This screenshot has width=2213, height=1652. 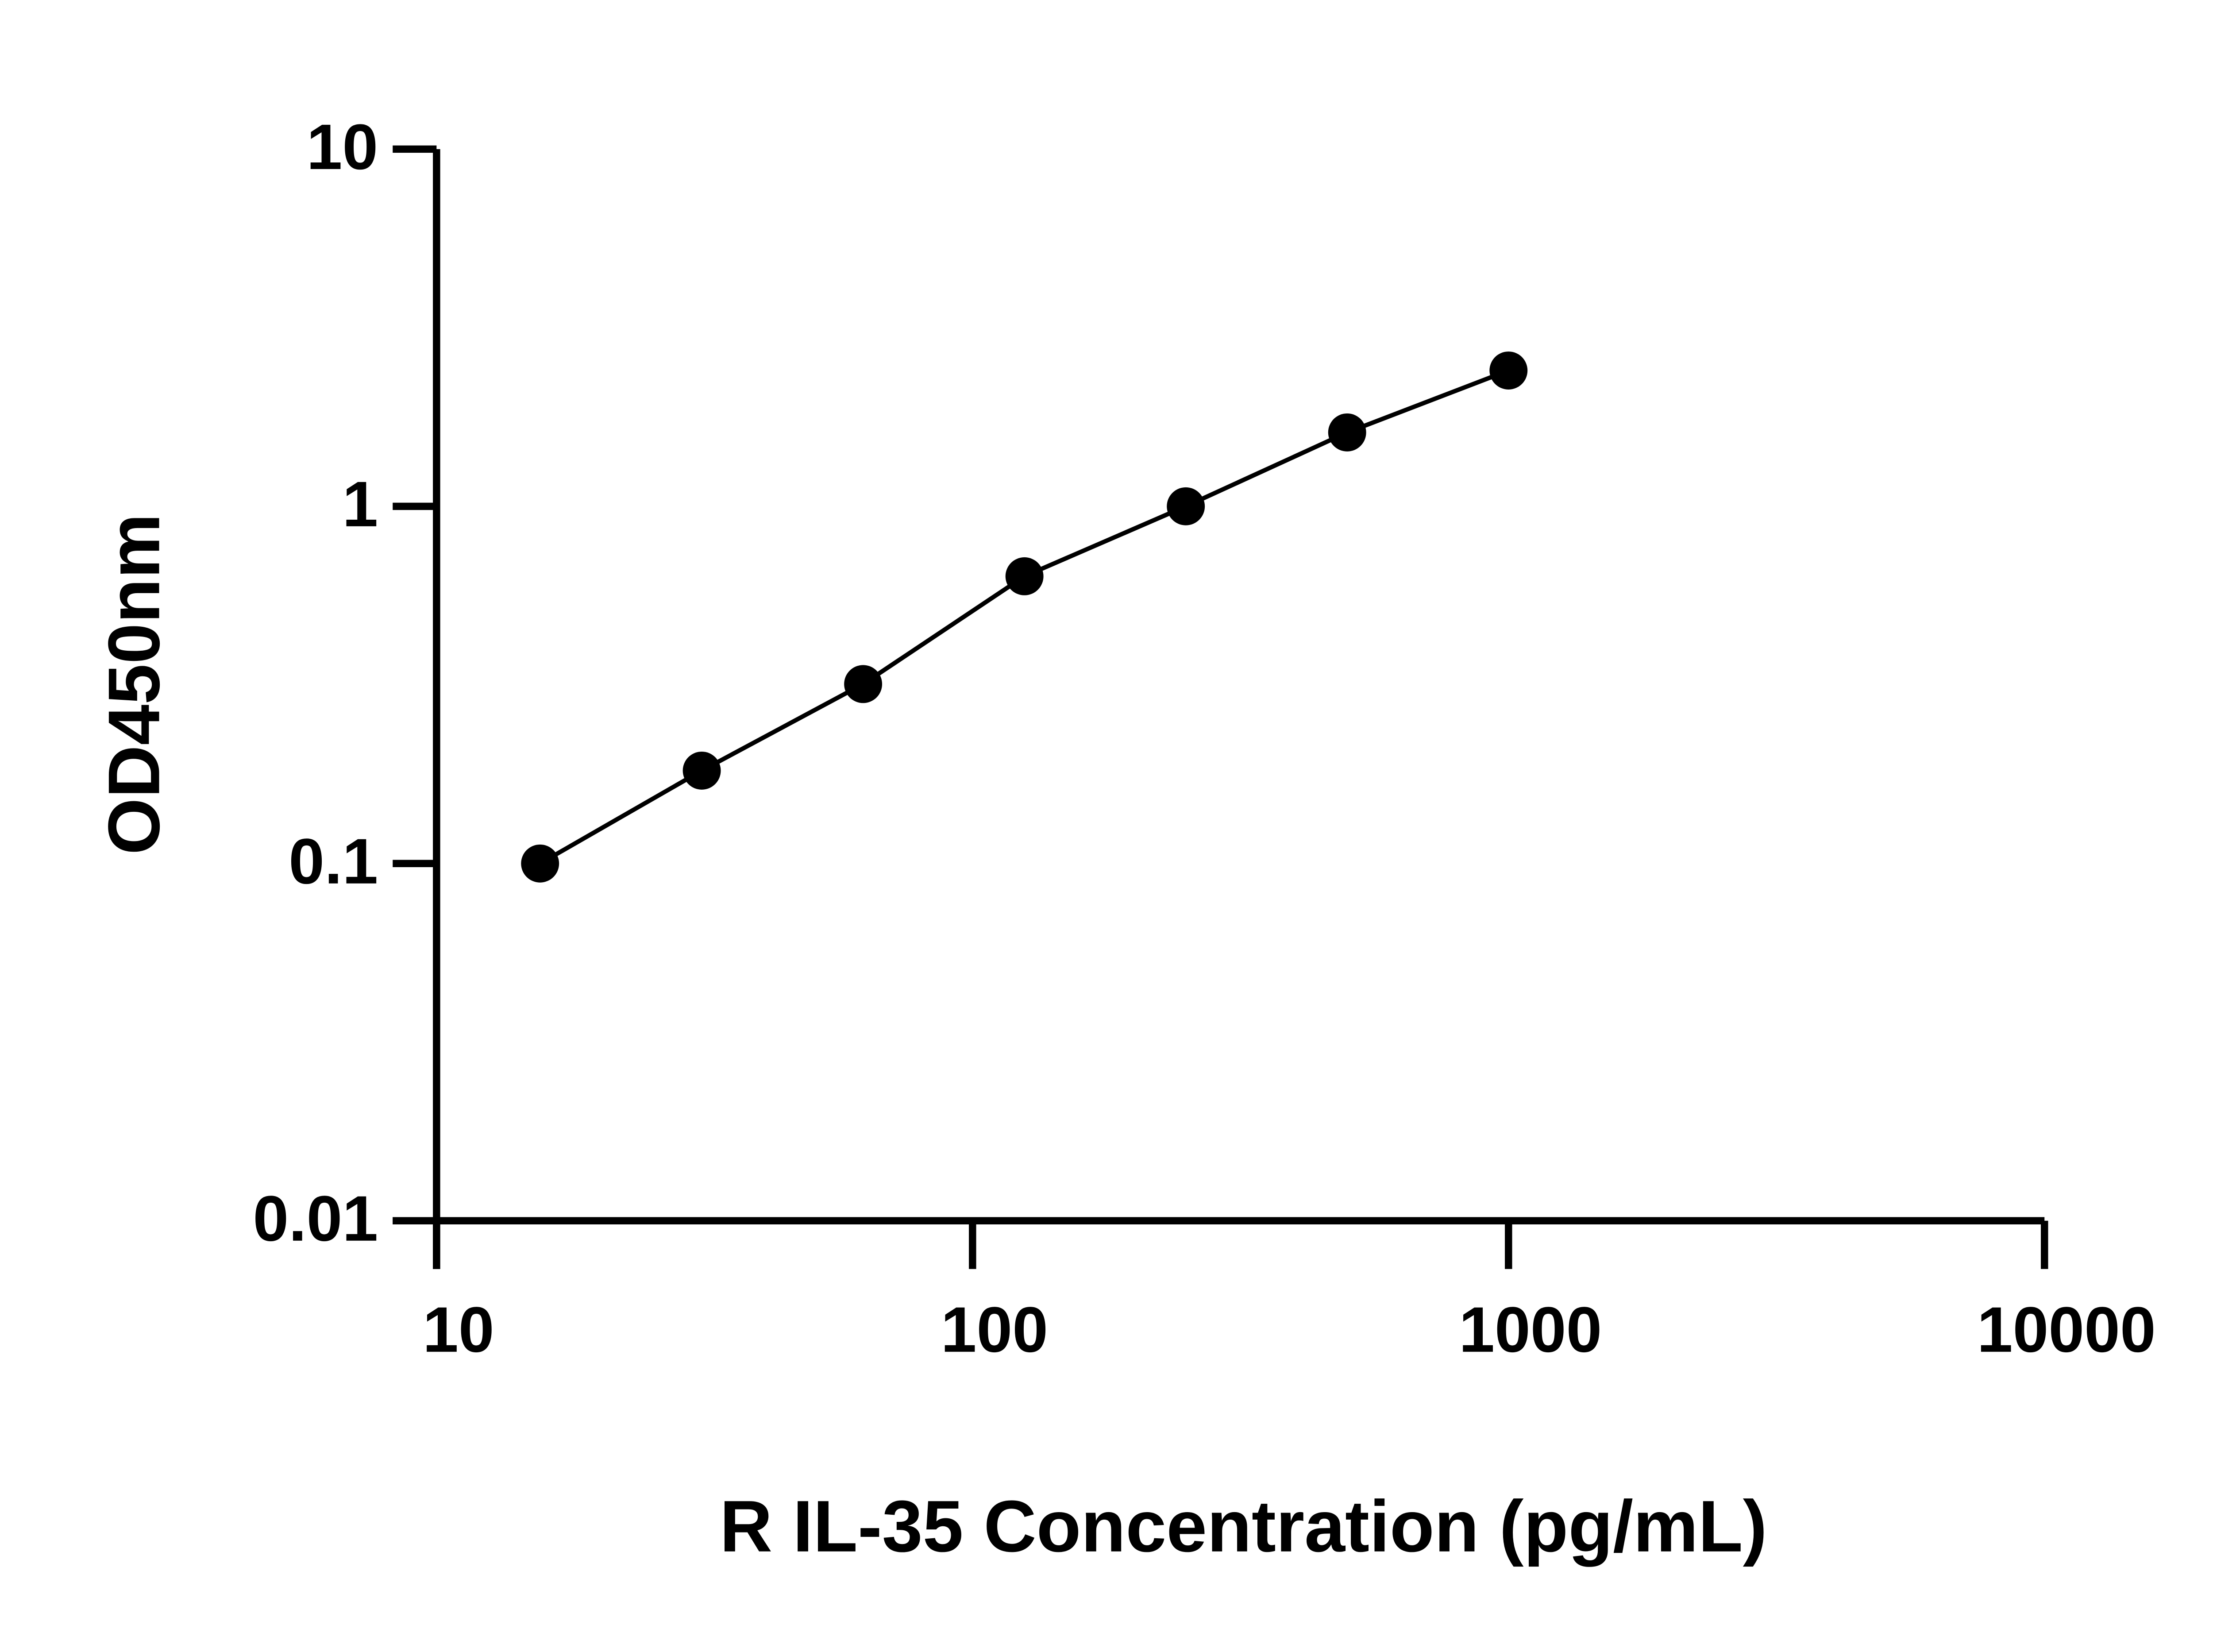 I want to click on x-tick-label: 10, so click(x=458, y=1329).